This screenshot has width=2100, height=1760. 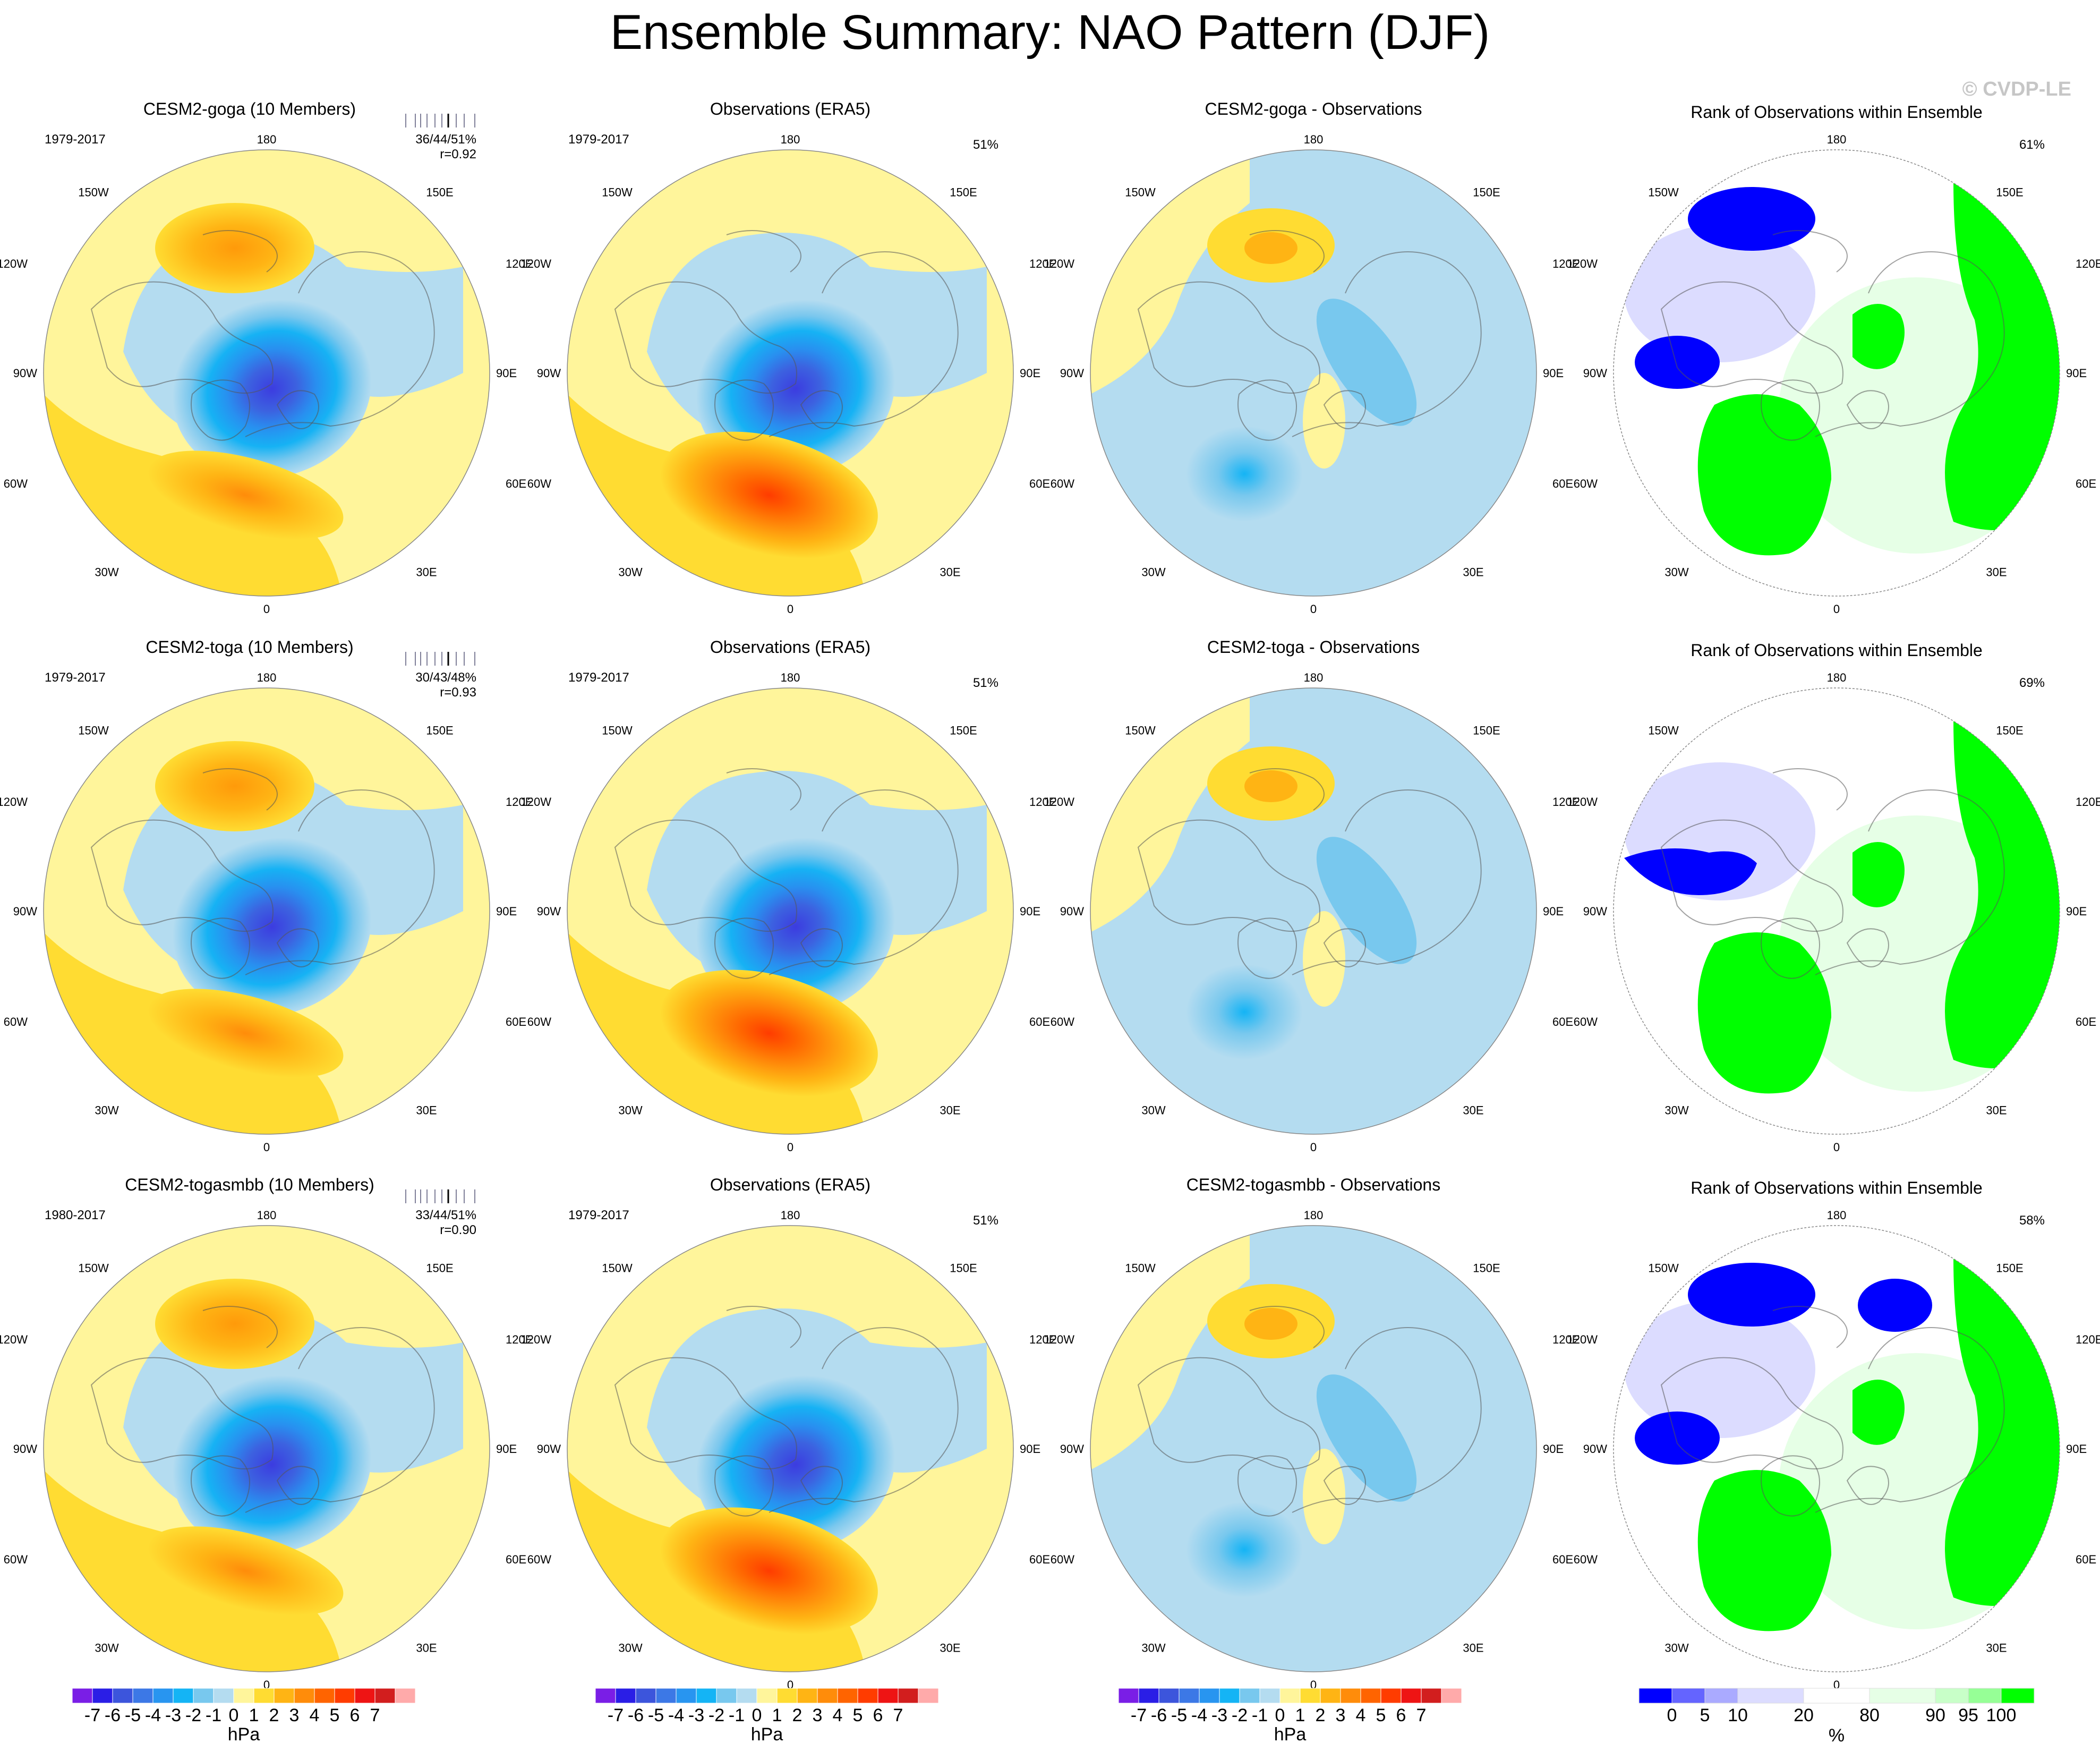 I want to click on panel-title: CESM2-togasmbb (10 Members), so click(x=249, y=1185).